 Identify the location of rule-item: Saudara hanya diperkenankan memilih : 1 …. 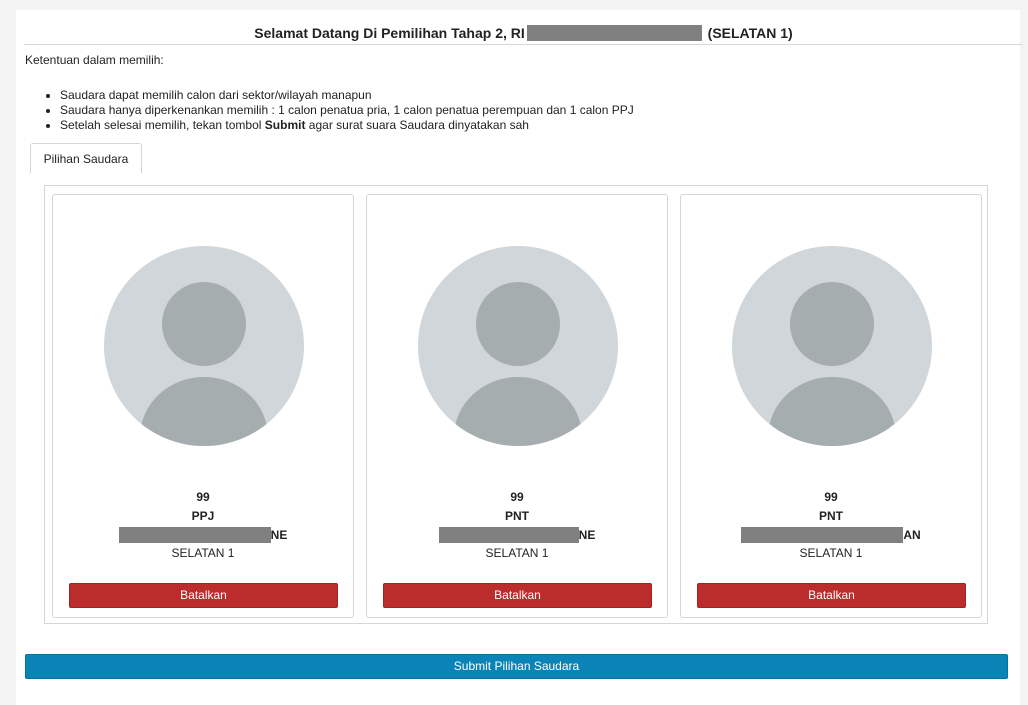
(347, 110).